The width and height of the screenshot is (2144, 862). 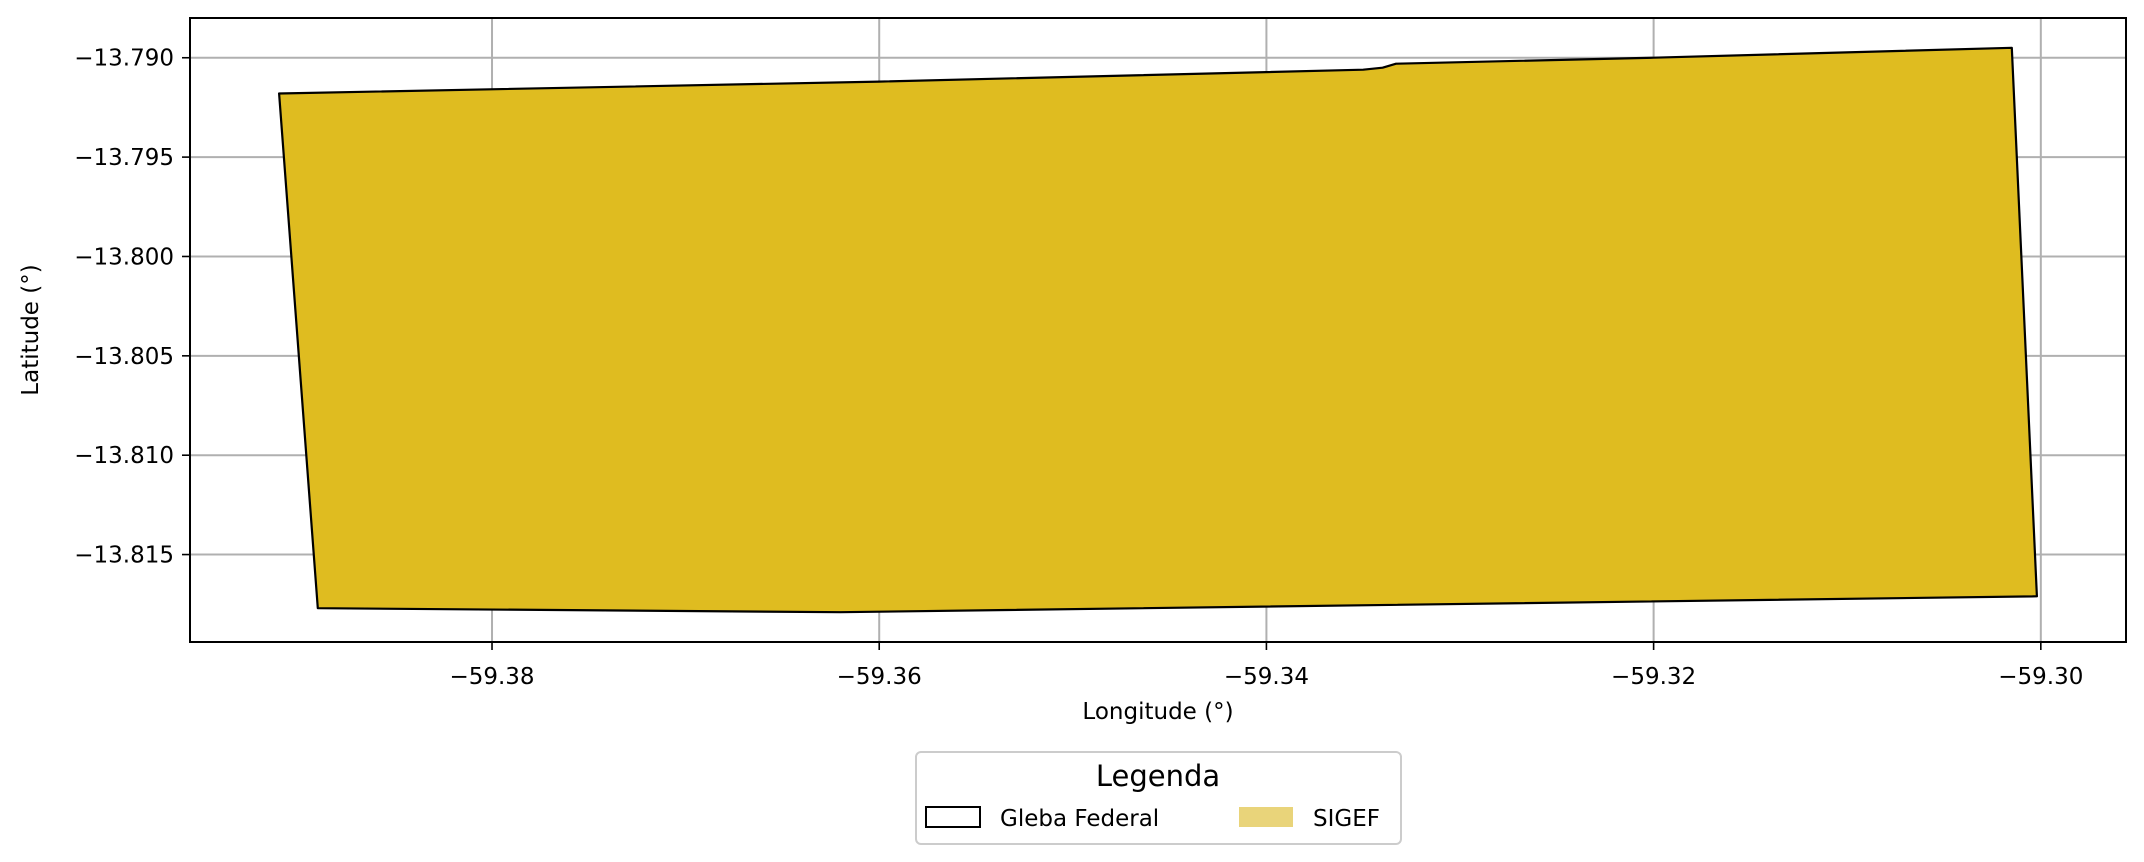 What do you see at coordinates (124, 556) in the screenshot?
I see `y-tick-label: −13.815` at bounding box center [124, 556].